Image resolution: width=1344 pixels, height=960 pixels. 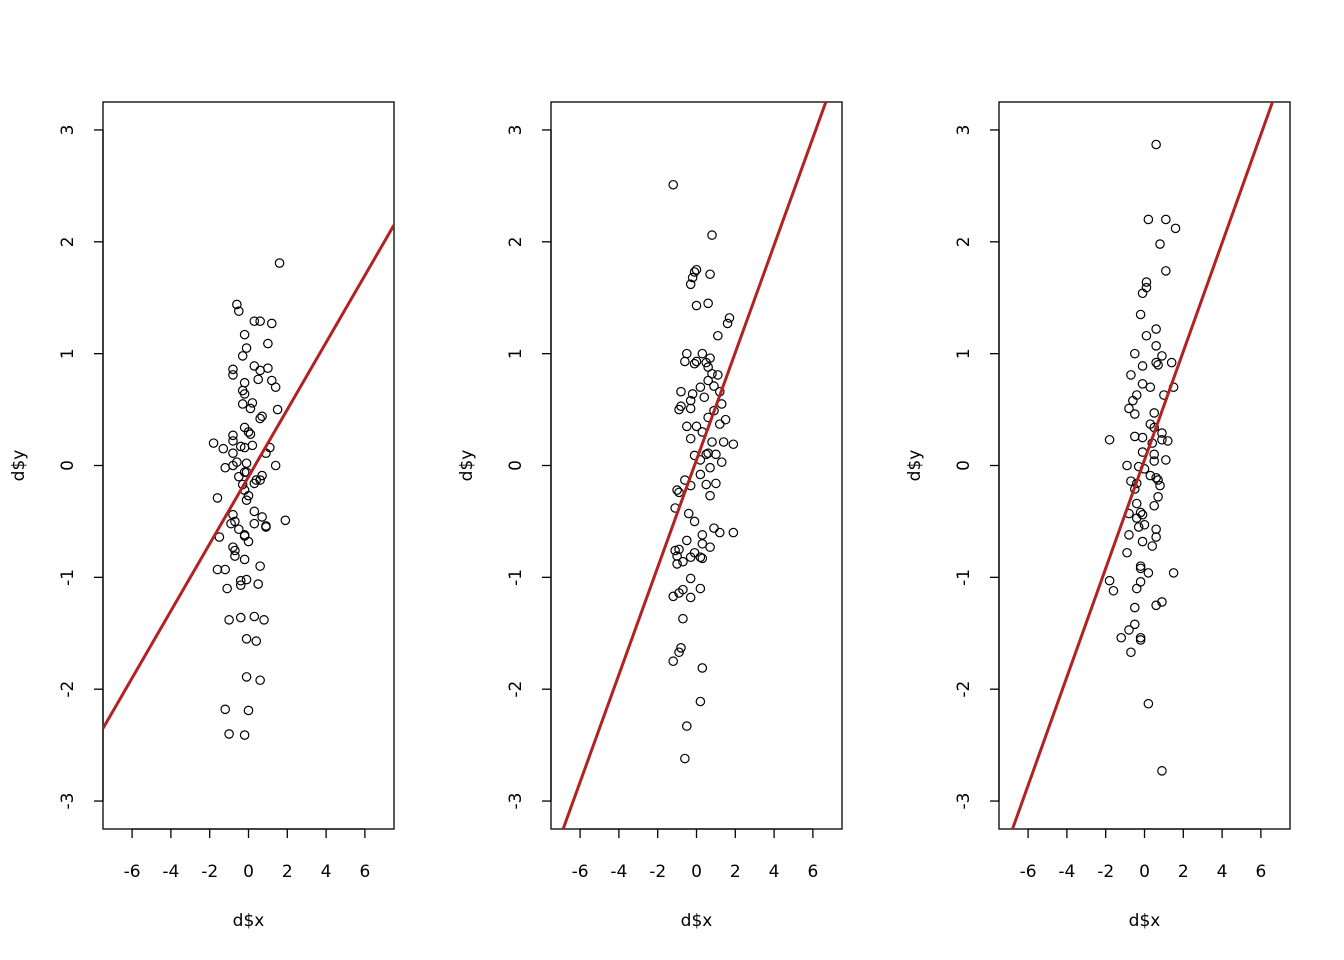 What do you see at coordinates (1066, 872) in the screenshot?
I see `x-tick-label: -4` at bounding box center [1066, 872].